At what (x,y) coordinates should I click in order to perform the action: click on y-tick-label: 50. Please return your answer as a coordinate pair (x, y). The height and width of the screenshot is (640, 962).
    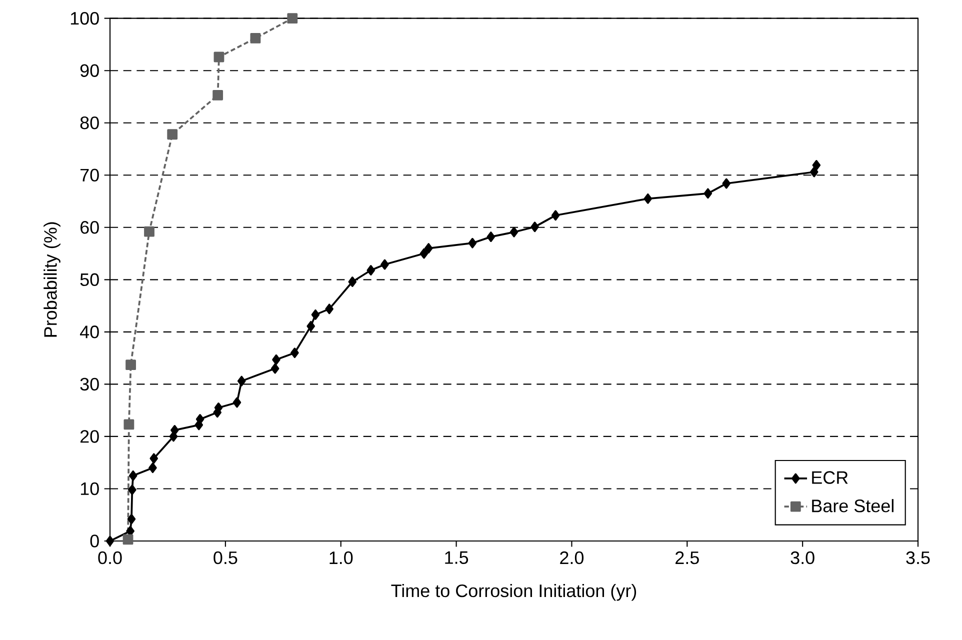
    Looking at the image, I should click on (89, 279).